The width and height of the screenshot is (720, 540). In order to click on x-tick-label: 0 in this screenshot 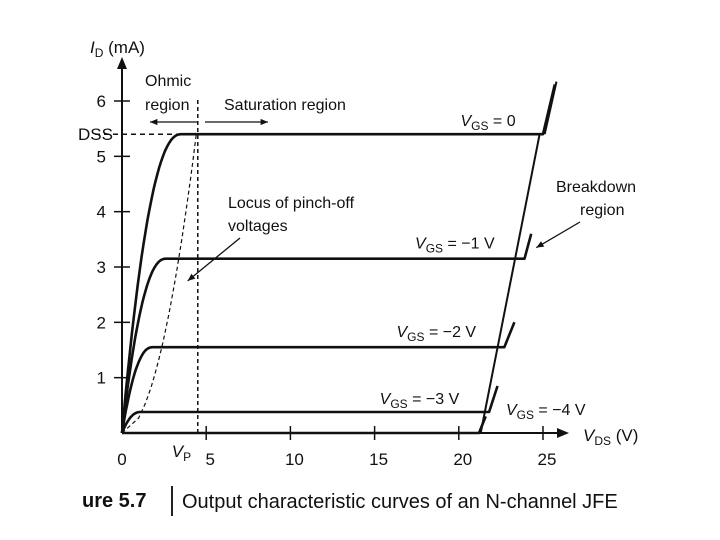, I will do `click(121, 459)`.